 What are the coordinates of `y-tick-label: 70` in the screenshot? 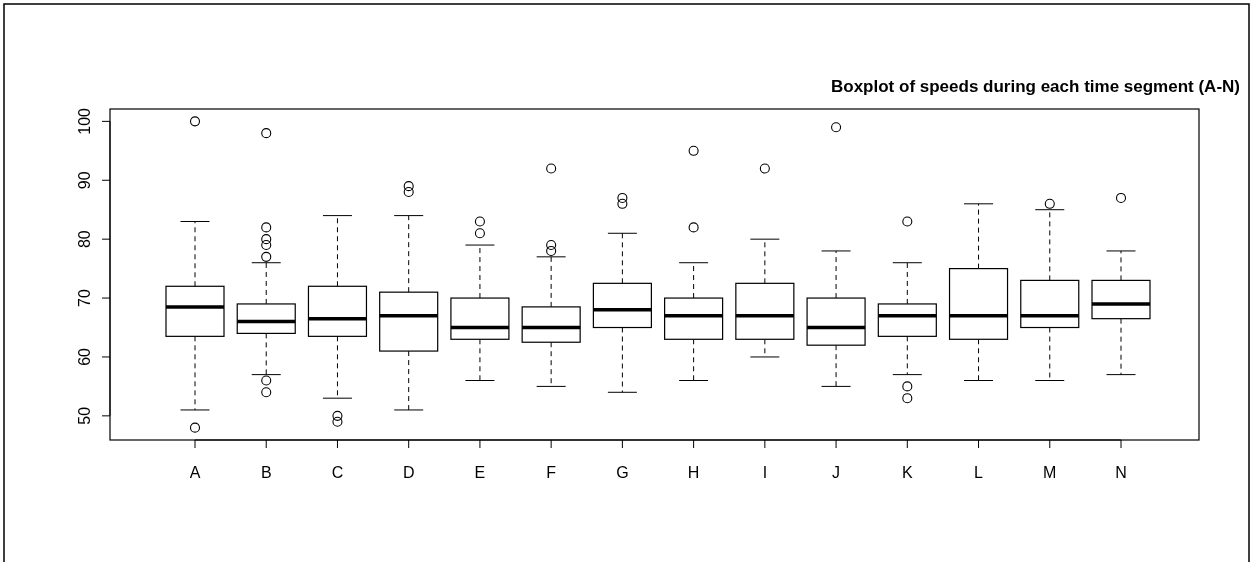 It's located at (84, 298).